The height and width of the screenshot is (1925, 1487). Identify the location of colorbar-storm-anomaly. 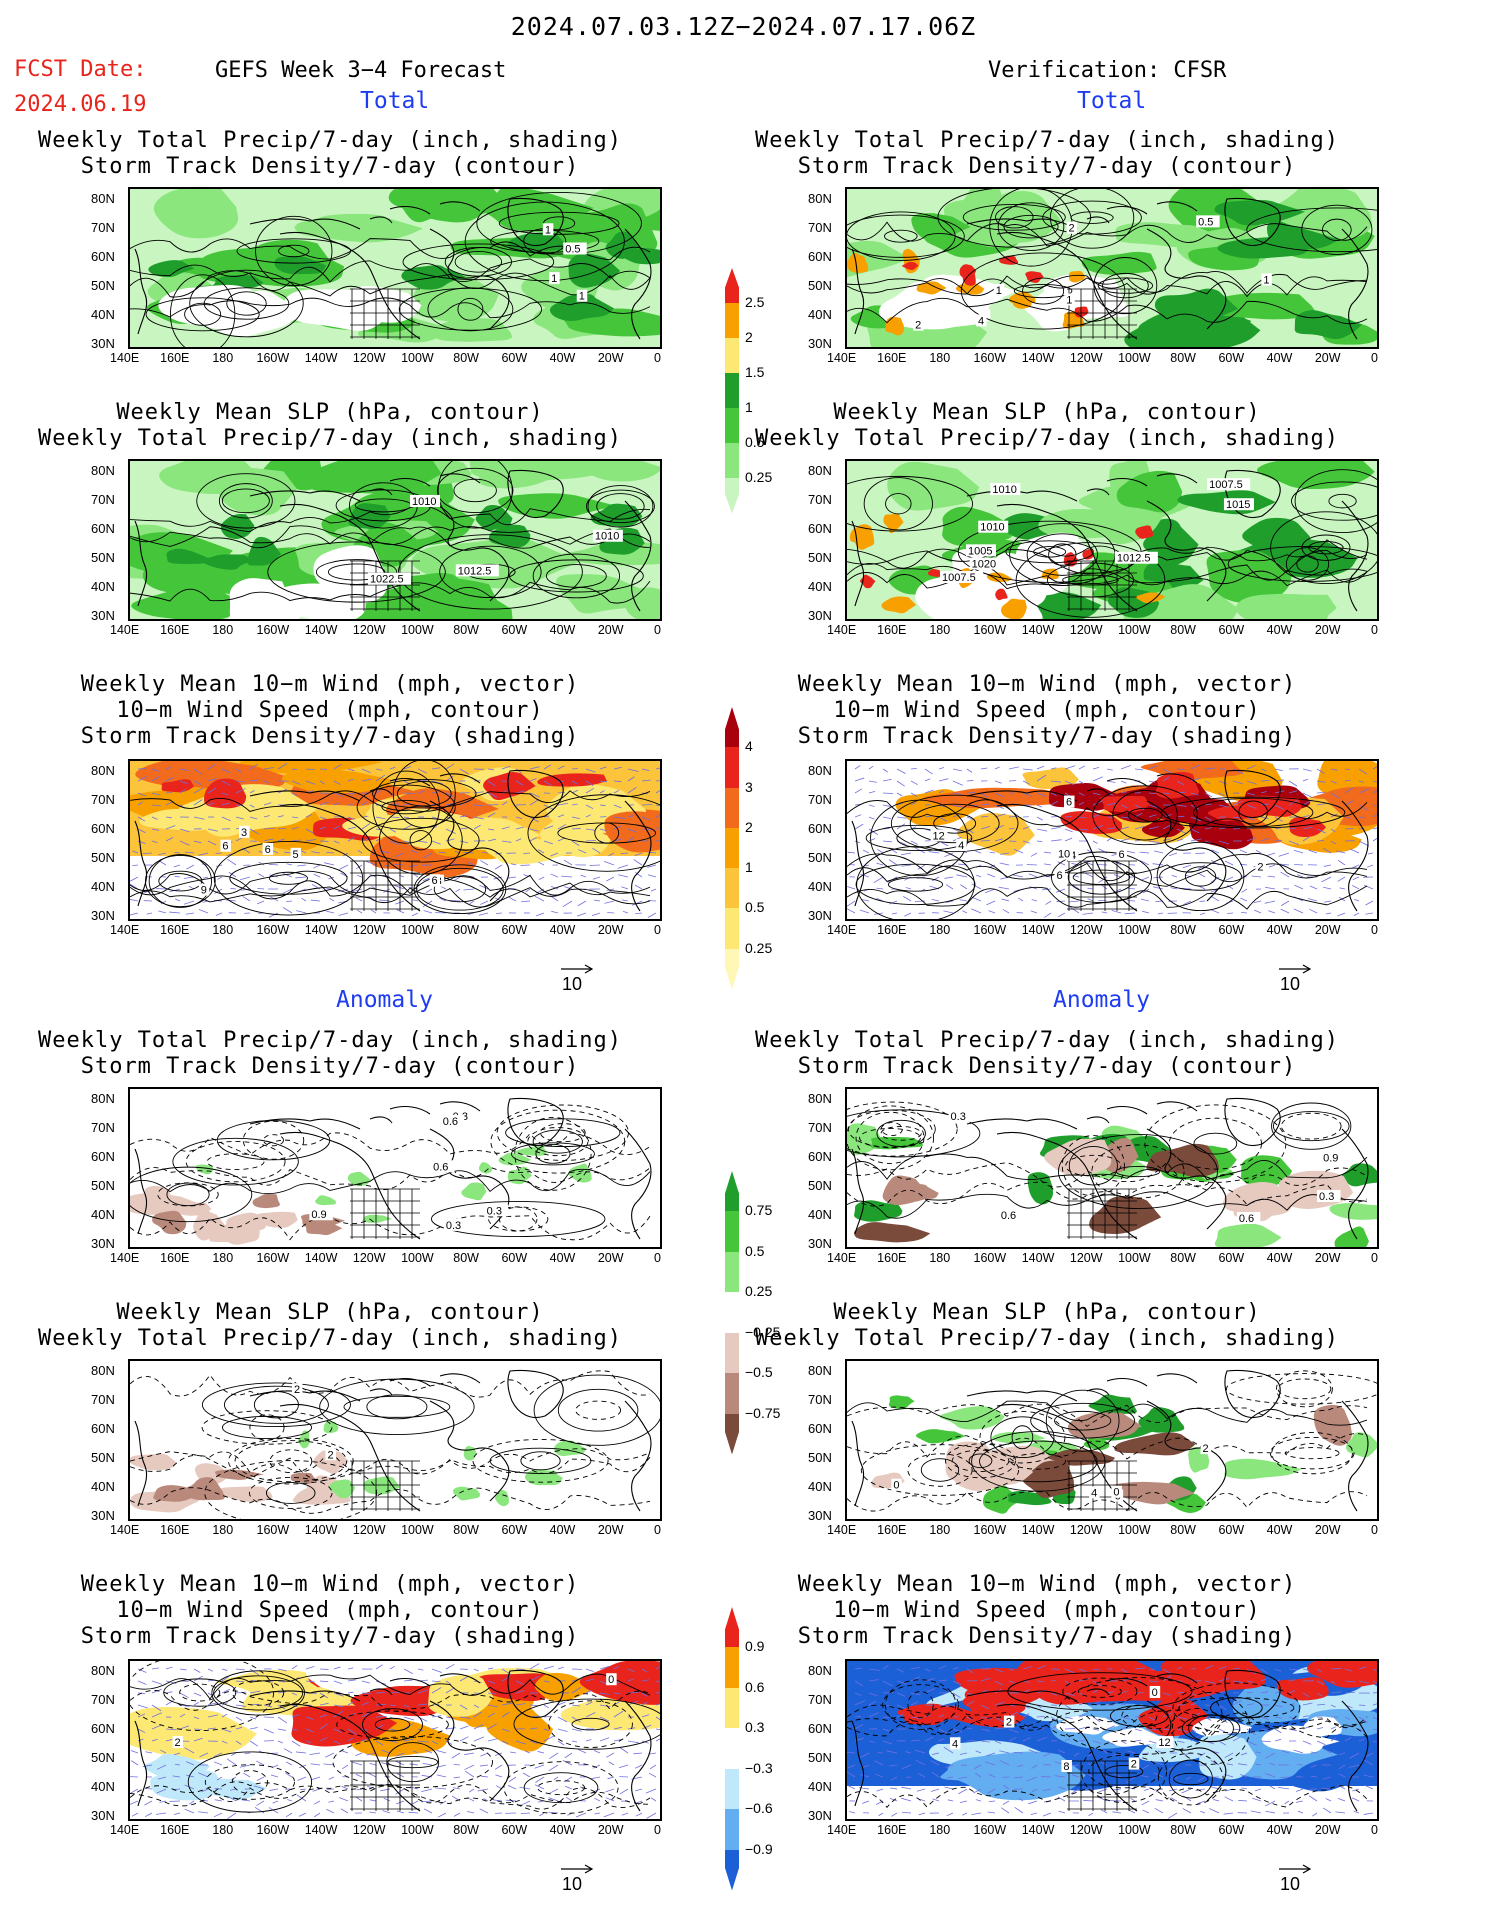
(732, 1749).